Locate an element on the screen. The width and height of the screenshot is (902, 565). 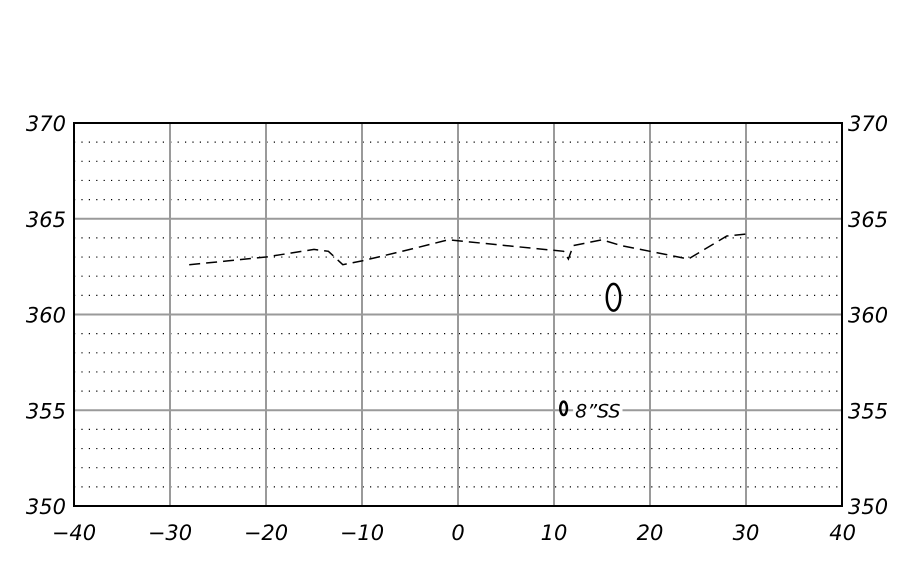
x-tick-label: −20 is located at coordinates (266, 533).